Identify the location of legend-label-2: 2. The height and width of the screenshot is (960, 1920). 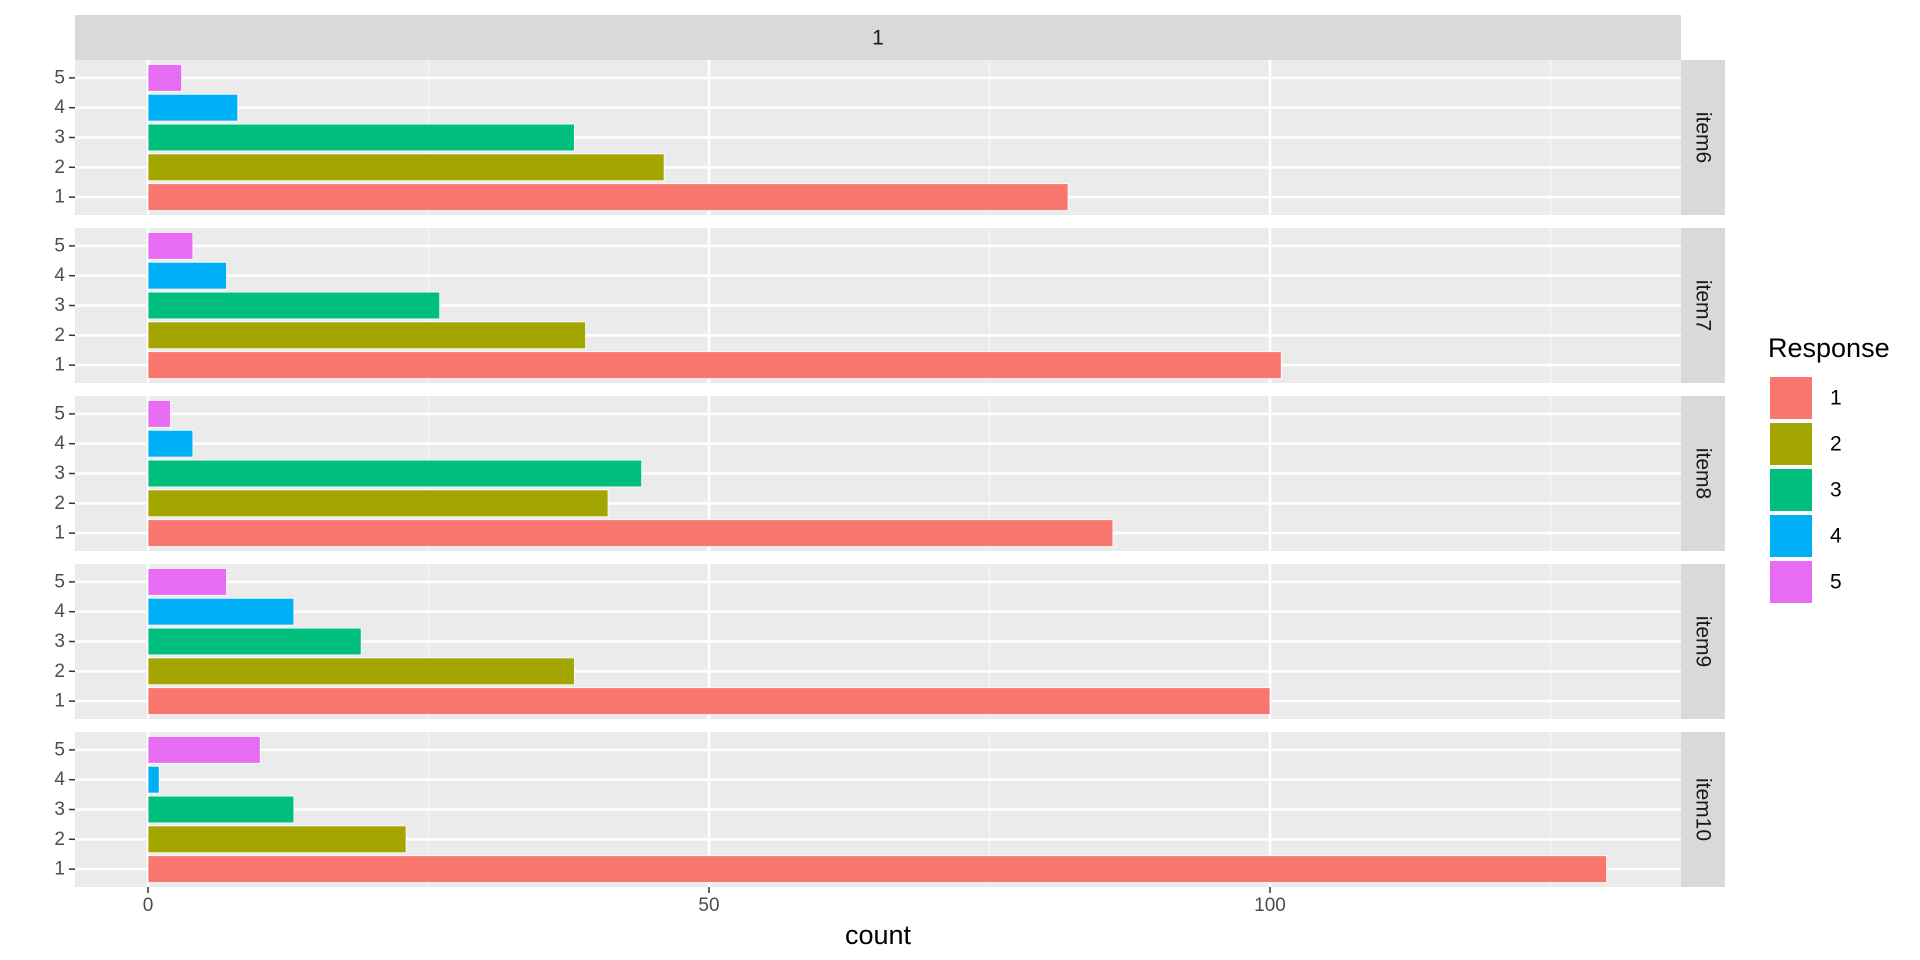
(1836, 444).